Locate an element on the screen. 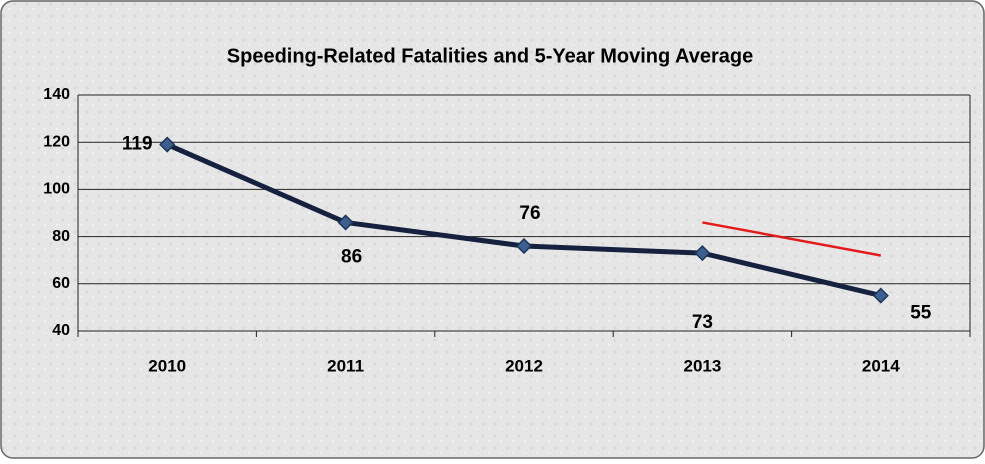  y-tick-label: 60 is located at coordinates (61, 283).